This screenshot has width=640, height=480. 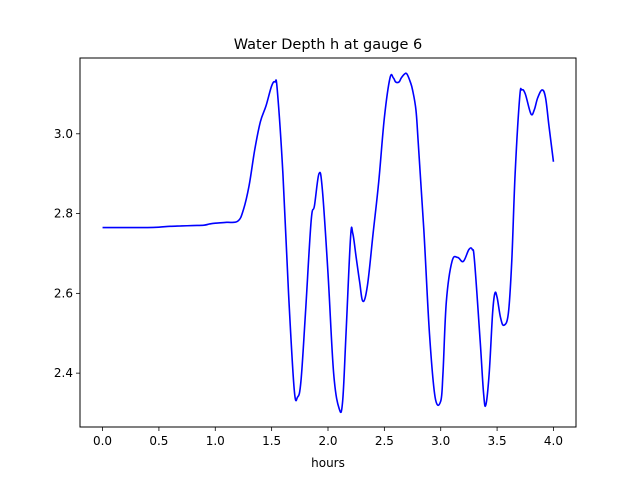 I want to click on x-tick-label: 1.5, so click(x=271, y=441).